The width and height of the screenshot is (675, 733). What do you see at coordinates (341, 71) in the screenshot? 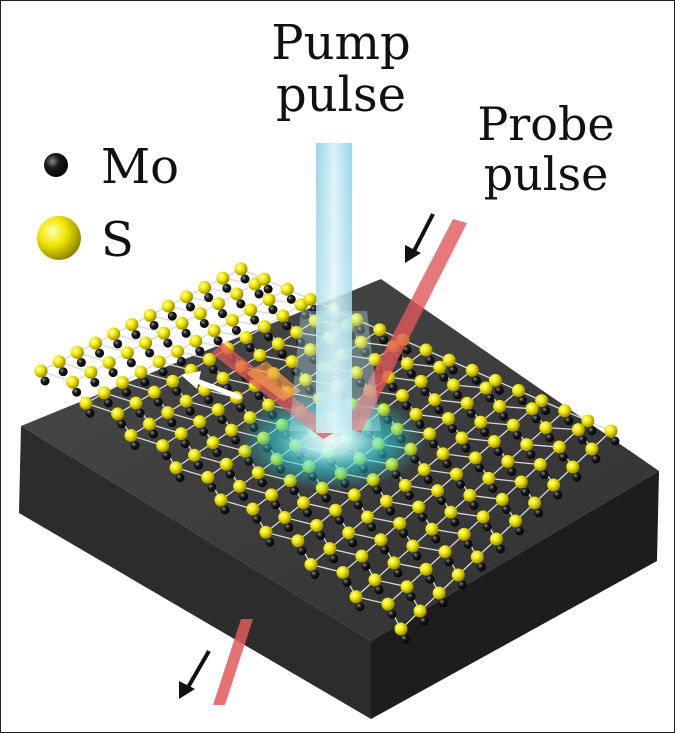
I see `pump-pulse-label: Pump pulse` at bounding box center [341, 71].